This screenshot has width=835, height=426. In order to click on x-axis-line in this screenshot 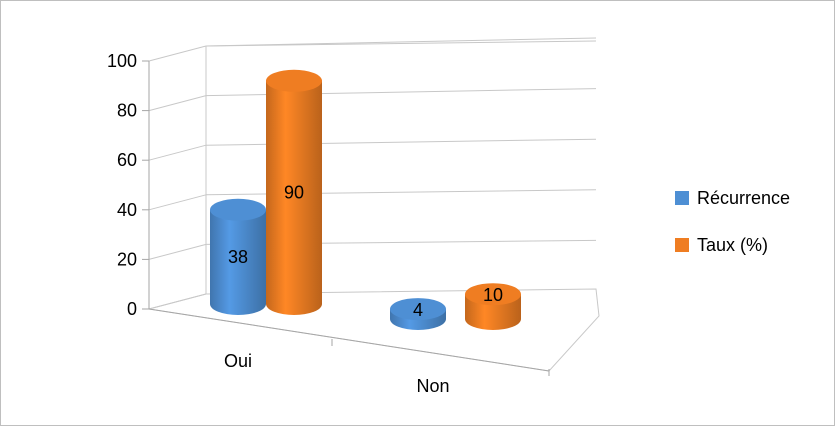, I will do `click(349, 340)`.